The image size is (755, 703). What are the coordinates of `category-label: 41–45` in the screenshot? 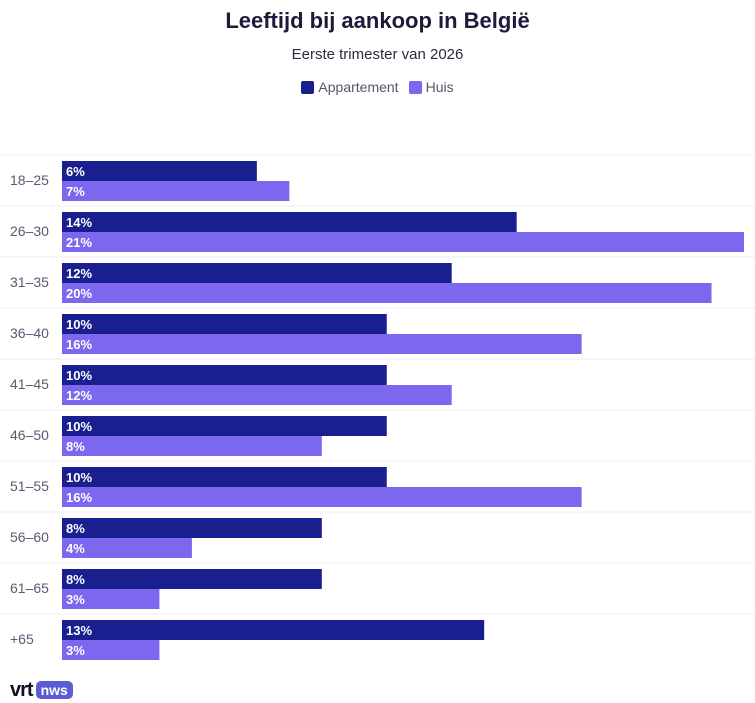 It's located at (29, 384).